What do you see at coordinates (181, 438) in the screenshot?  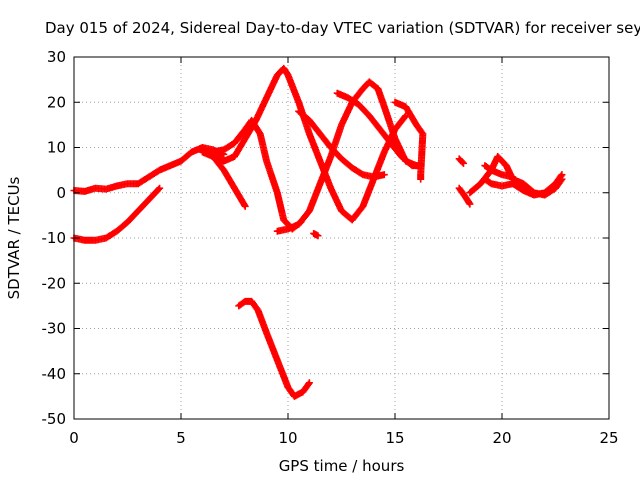 I see `x-tick-label: 5` at bounding box center [181, 438].